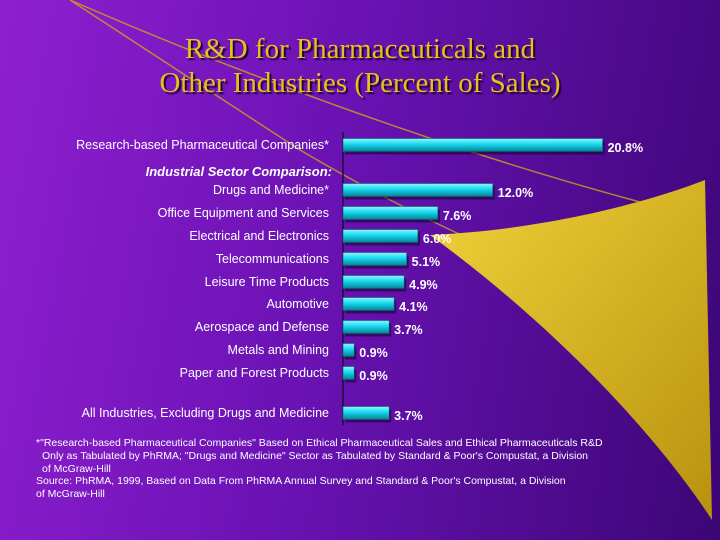  Describe the element at coordinates (70, 494) in the screenshot. I see `footnote-line-5: of McGraw-Hill` at that location.